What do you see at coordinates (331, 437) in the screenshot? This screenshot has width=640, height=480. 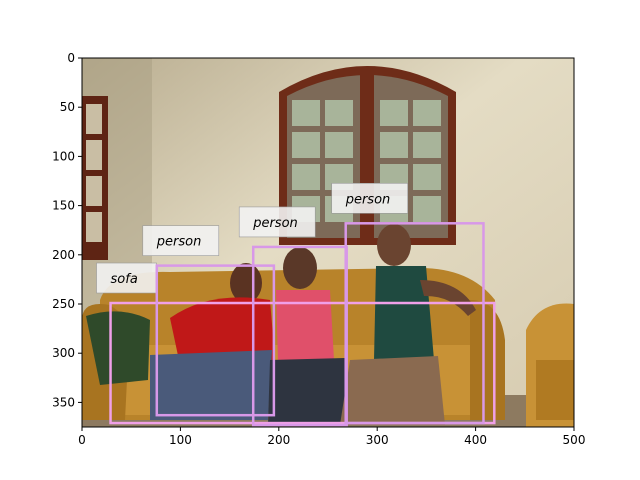 I see `x-axis: 0 100 200 300 400 500` at bounding box center [331, 437].